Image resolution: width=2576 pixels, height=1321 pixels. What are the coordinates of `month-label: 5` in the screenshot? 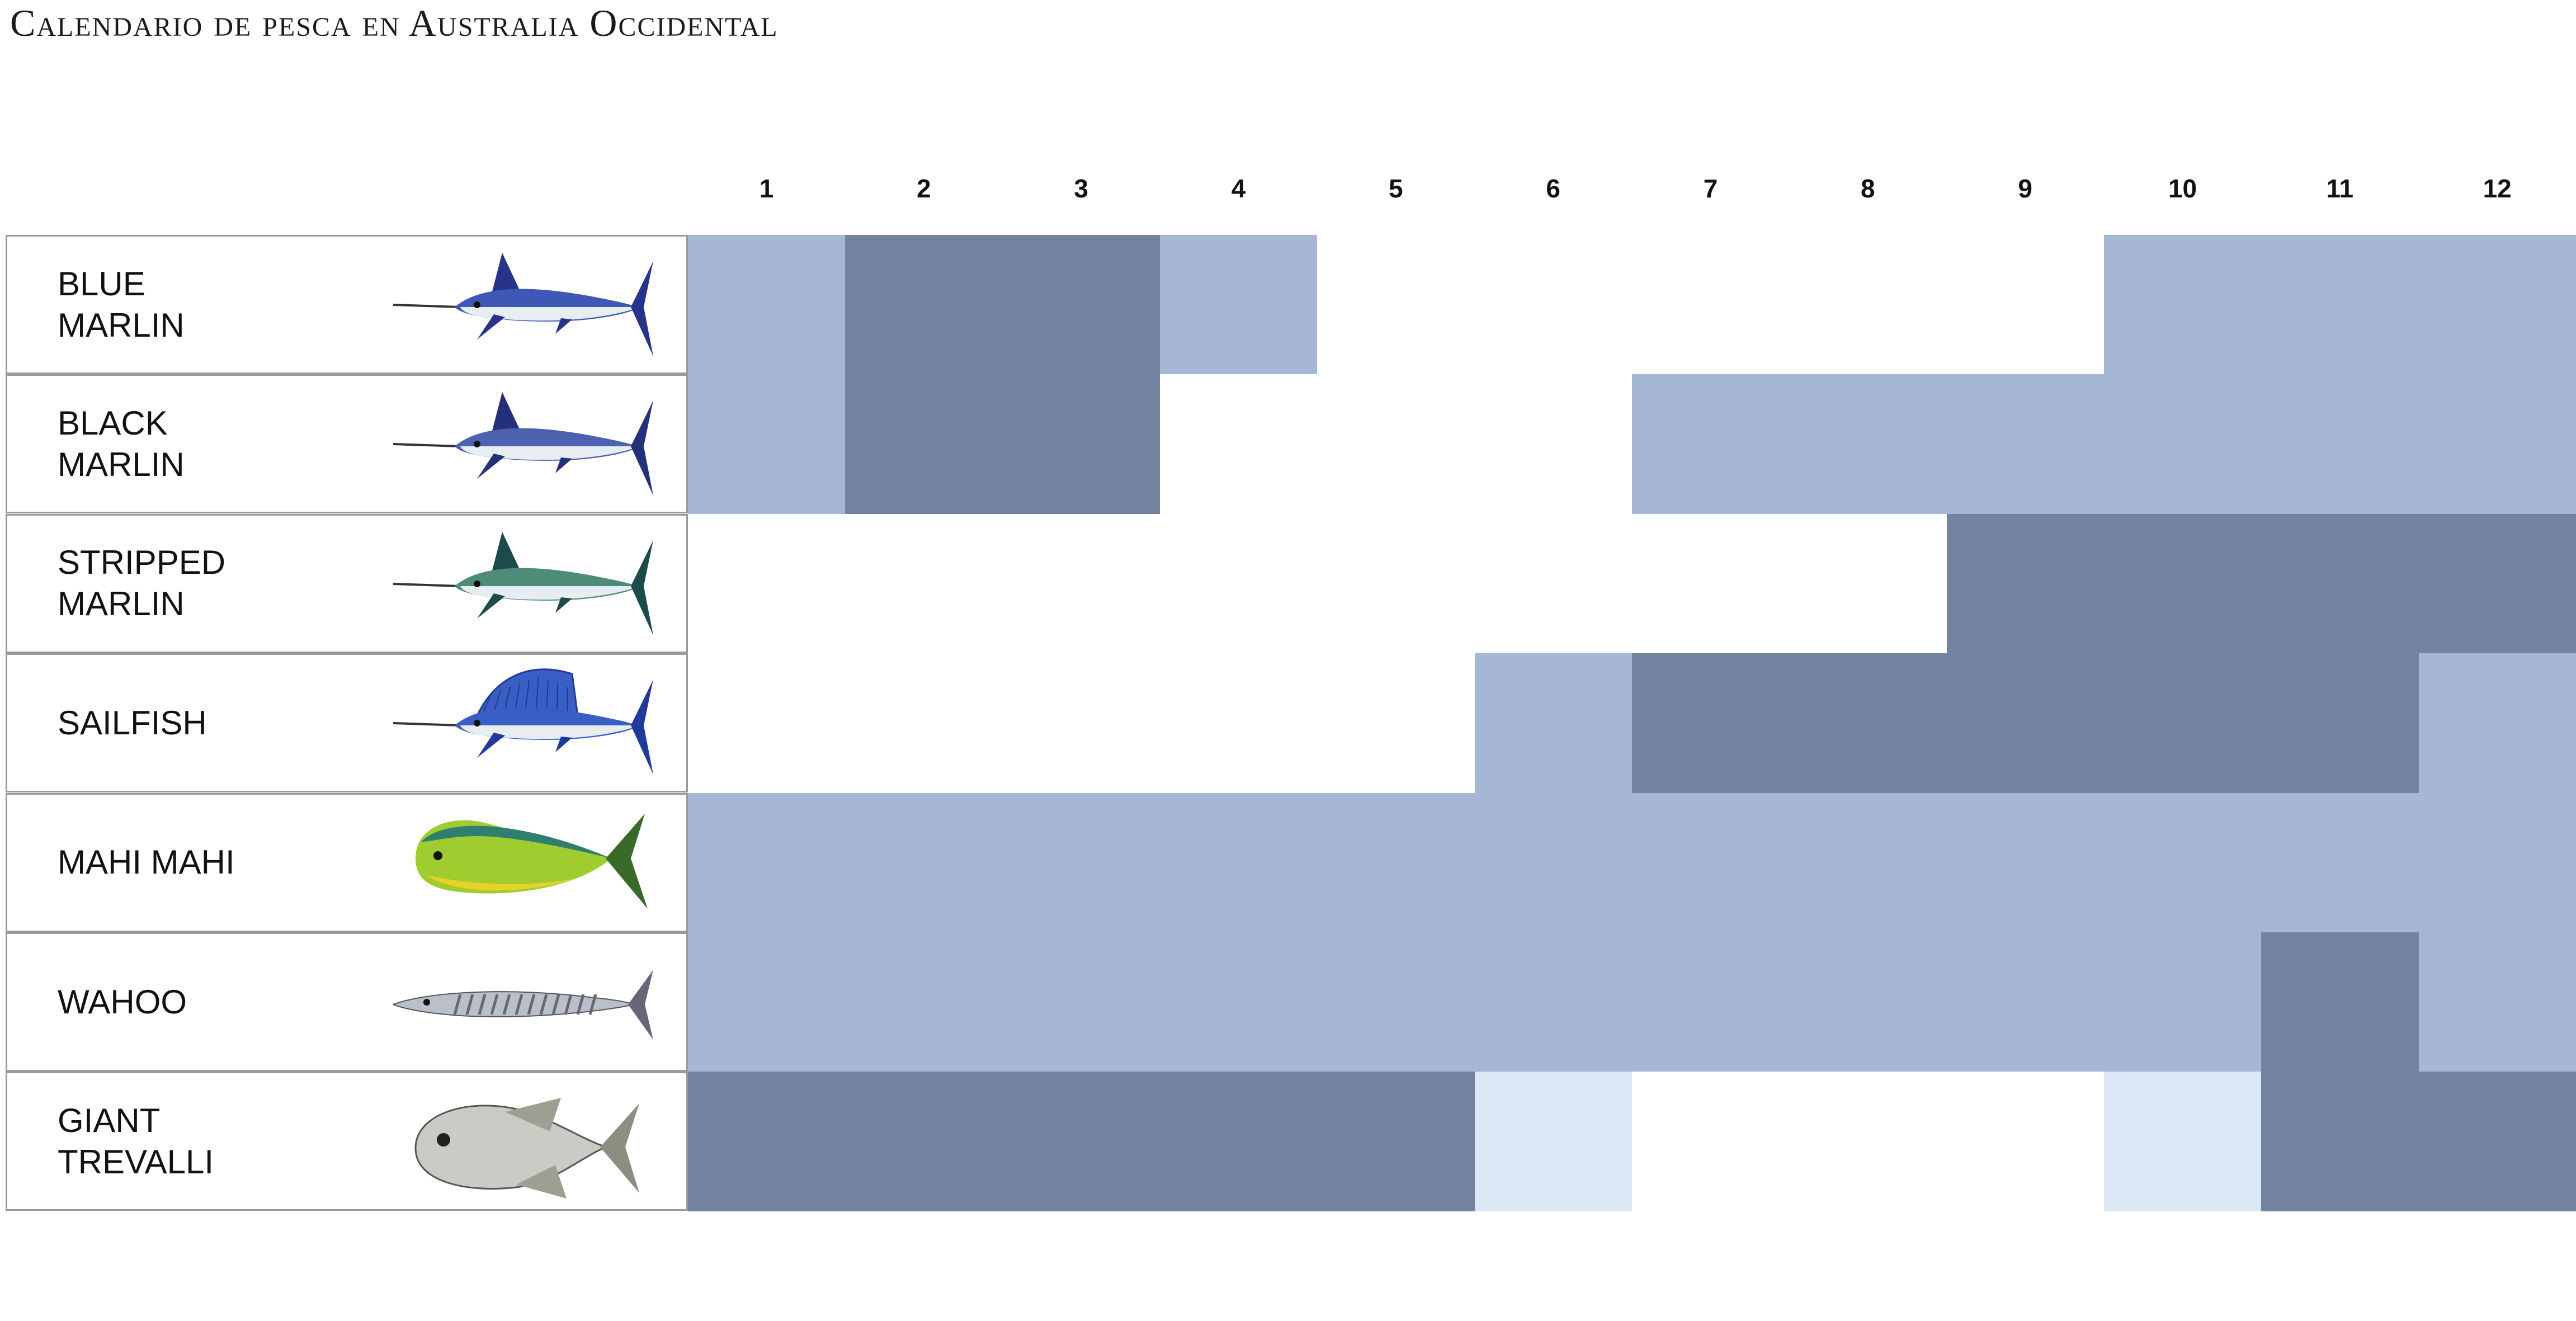 It's located at (1396, 188).